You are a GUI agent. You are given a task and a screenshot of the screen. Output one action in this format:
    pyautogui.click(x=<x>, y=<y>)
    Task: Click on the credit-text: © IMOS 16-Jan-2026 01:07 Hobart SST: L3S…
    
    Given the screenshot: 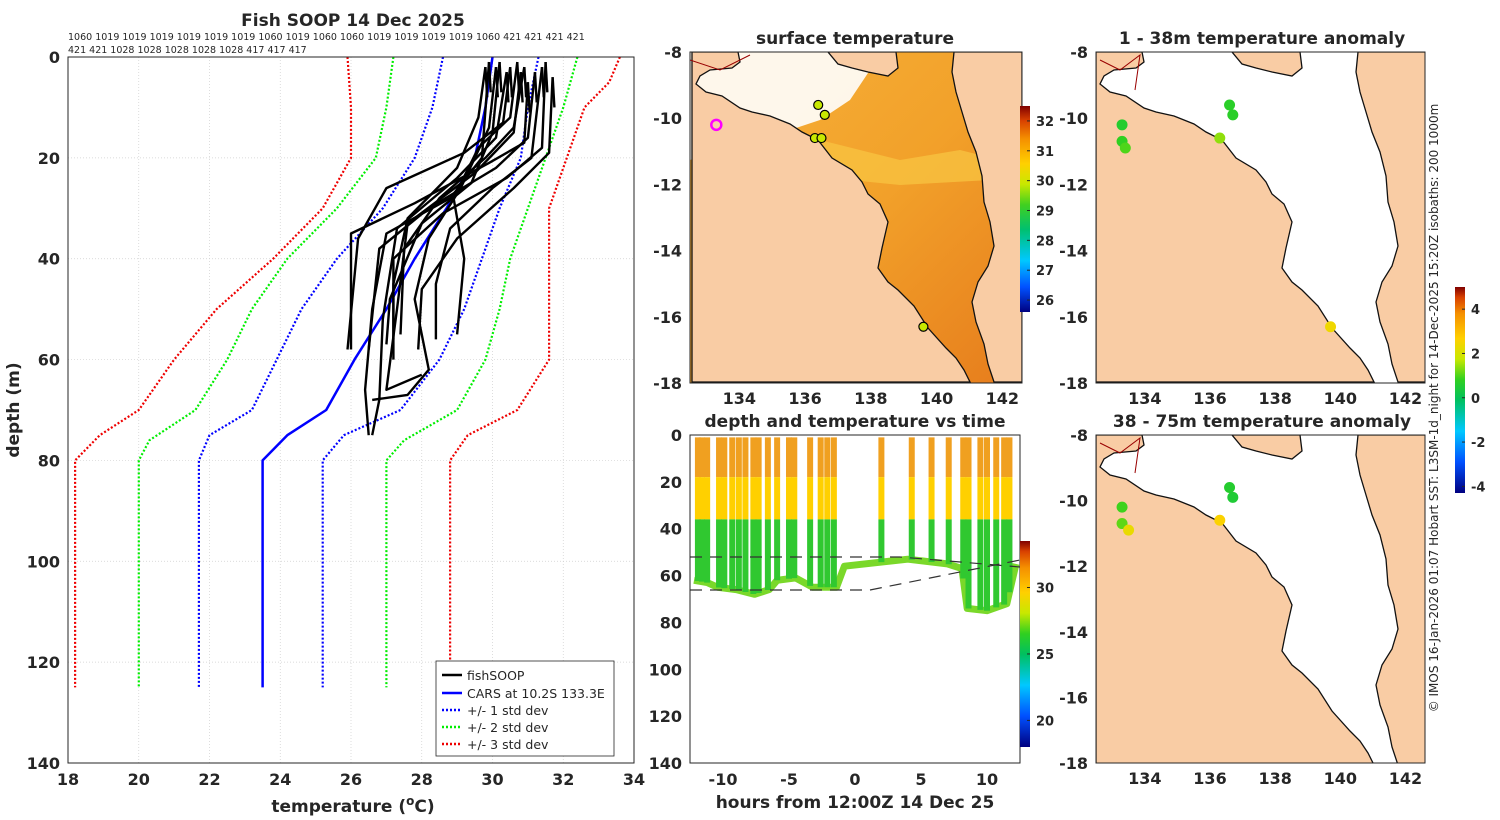 What is the action you would take?
    pyautogui.click(x=1434, y=408)
    